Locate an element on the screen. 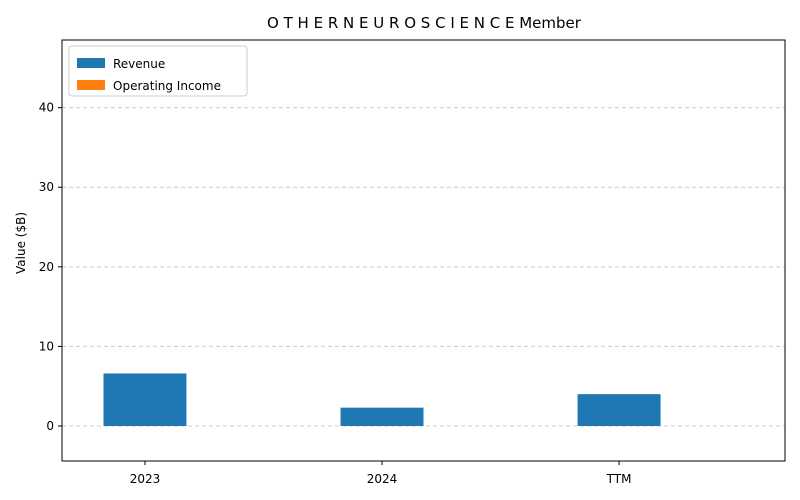 This screenshot has width=800, height=500. x-axis-ticks: 2023 2024 TTM is located at coordinates (381, 473).